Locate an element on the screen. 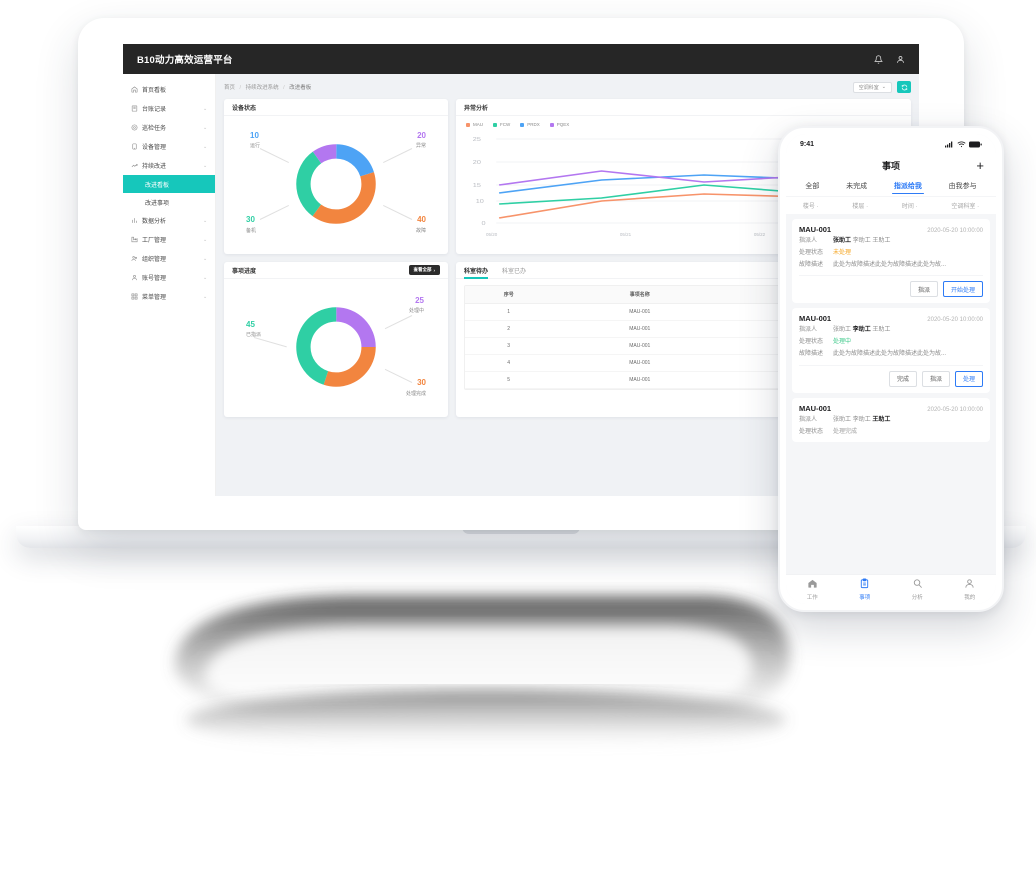  donut-label-assigned: 已指派 is located at coordinates (254, 335).